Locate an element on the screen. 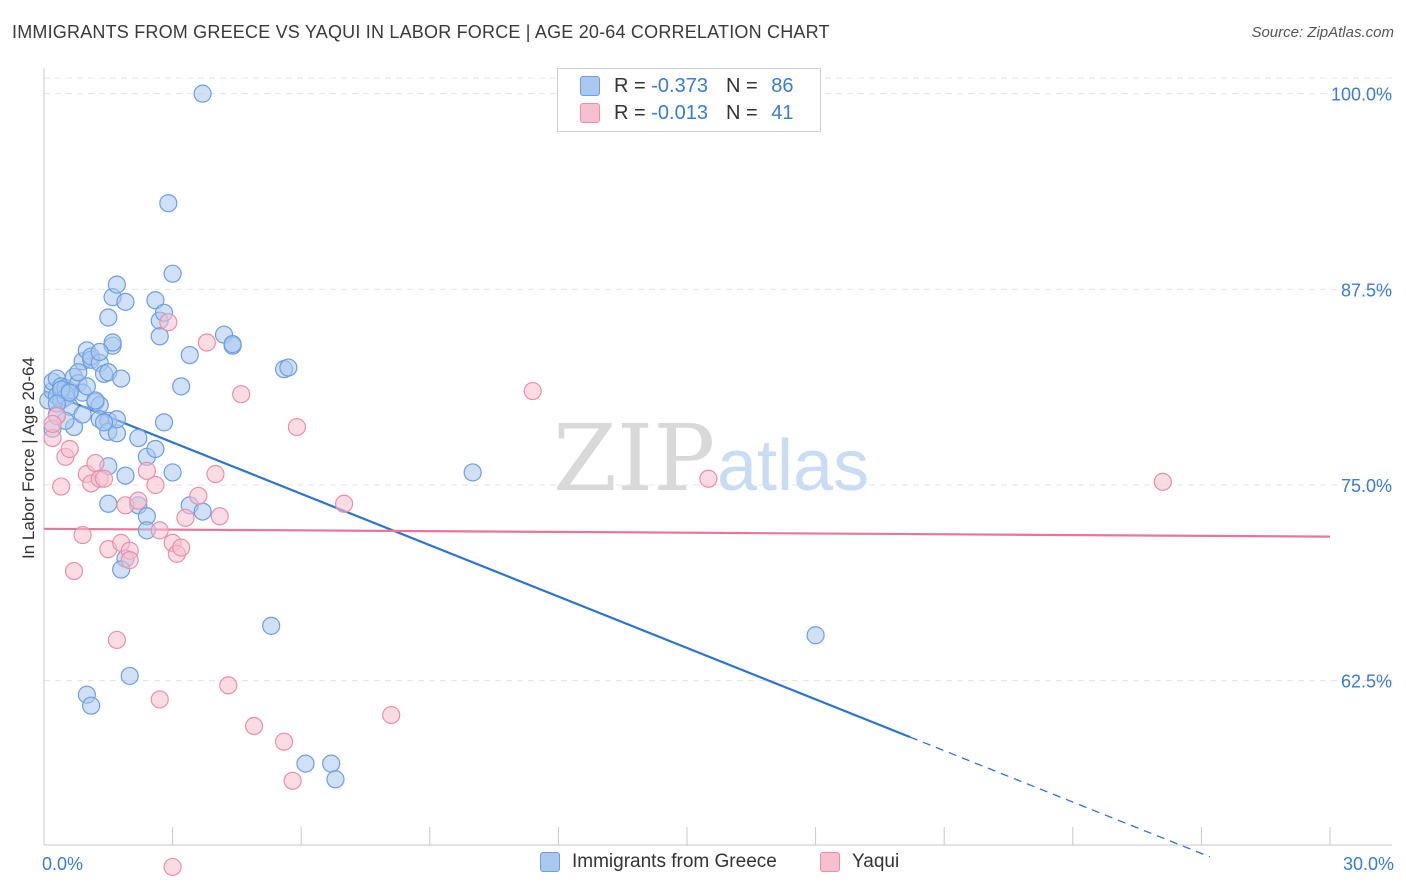  watermark-atlas: atlas is located at coordinates (793, 466).